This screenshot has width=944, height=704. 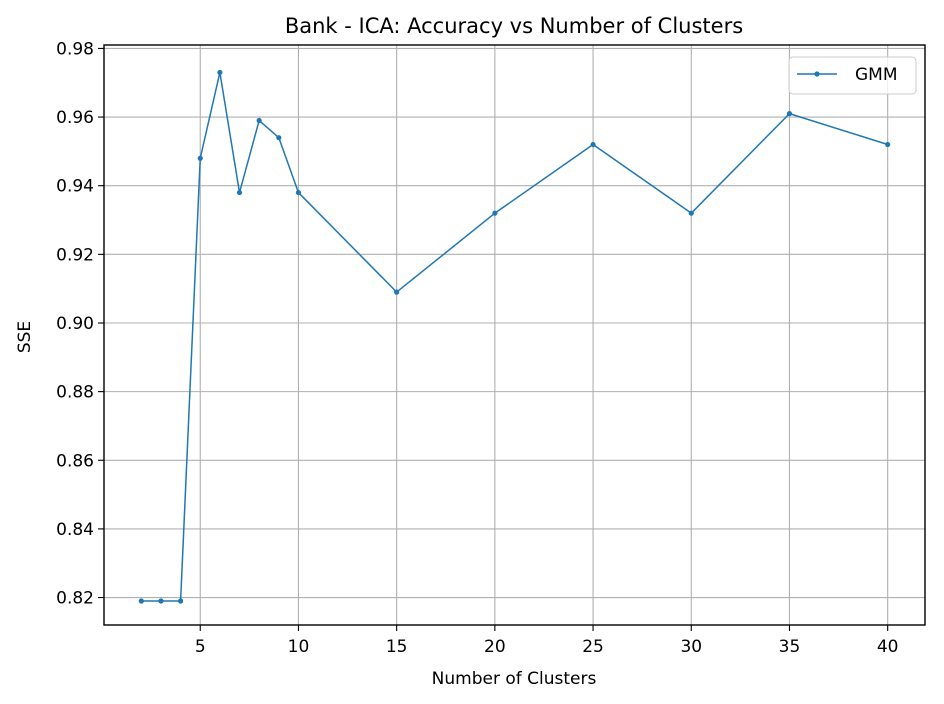 I want to click on x-tick-label: 30, so click(x=691, y=647).